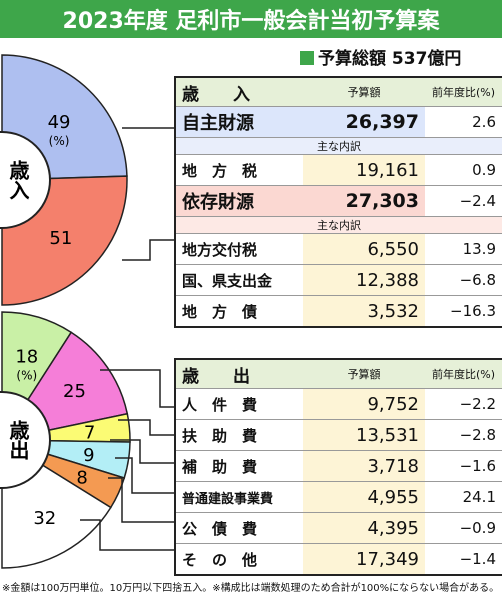 The height and width of the screenshot is (600, 502). I want to click on row-amount: 3,532, so click(364, 310).